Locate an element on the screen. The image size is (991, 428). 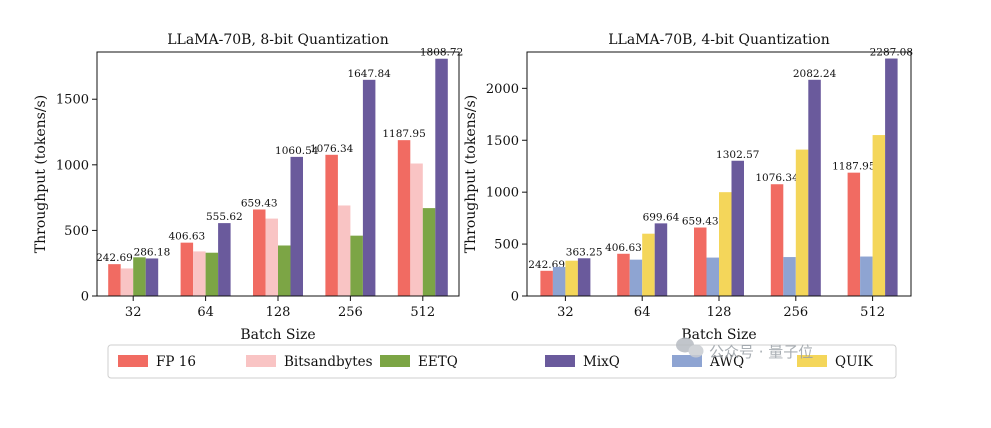
data-label-mixq-128: 1060.54 is located at coordinates (297, 151).